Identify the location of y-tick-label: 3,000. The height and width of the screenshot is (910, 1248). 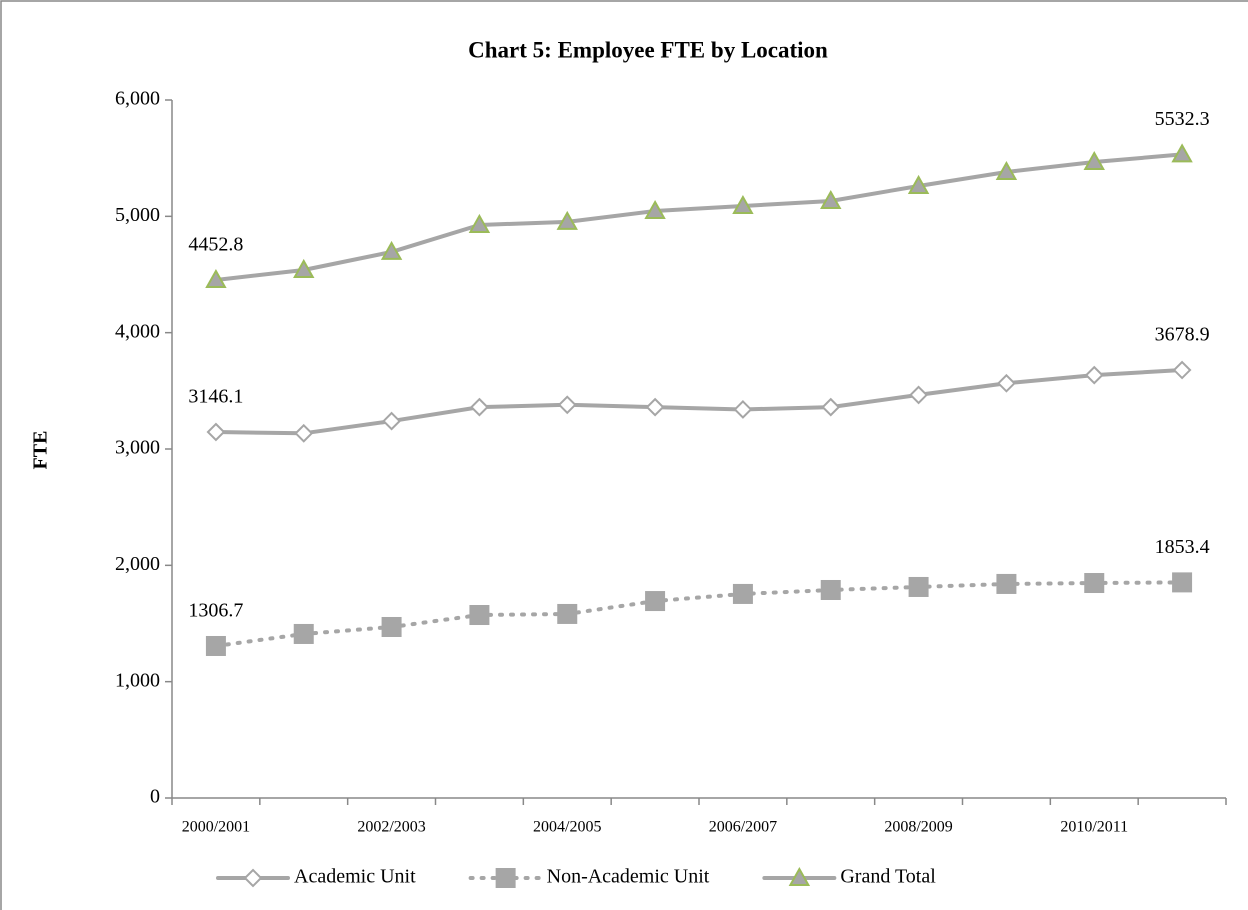
(137, 448).